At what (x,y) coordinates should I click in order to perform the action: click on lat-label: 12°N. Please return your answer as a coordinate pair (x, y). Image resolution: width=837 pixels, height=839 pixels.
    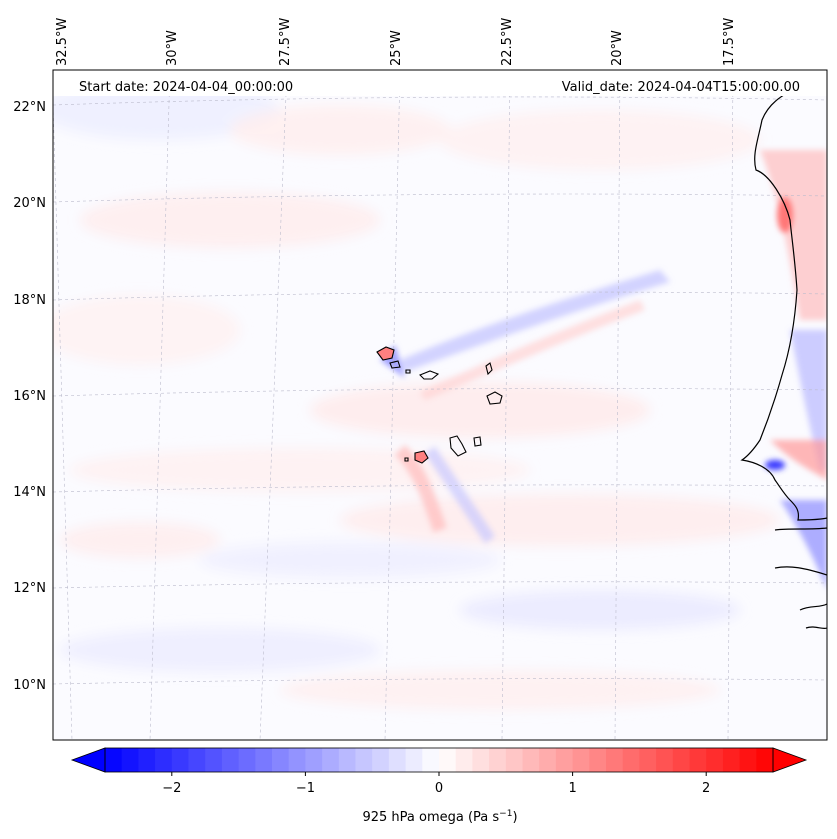
    Looking at the image, I should click on (29, 588).